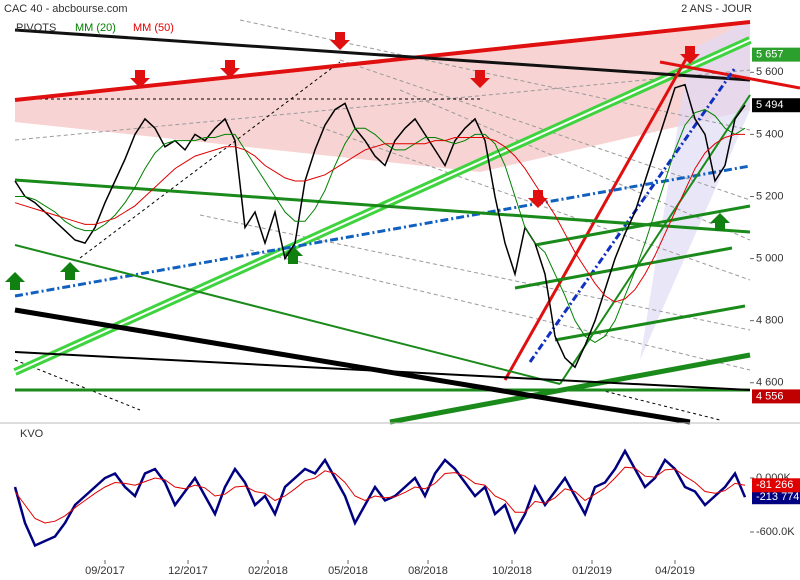 This screenshot has width=800, height=580. Describe the element at coordinates (770, 396) in the screenshot. I see `level-label: 4 556` at that location.